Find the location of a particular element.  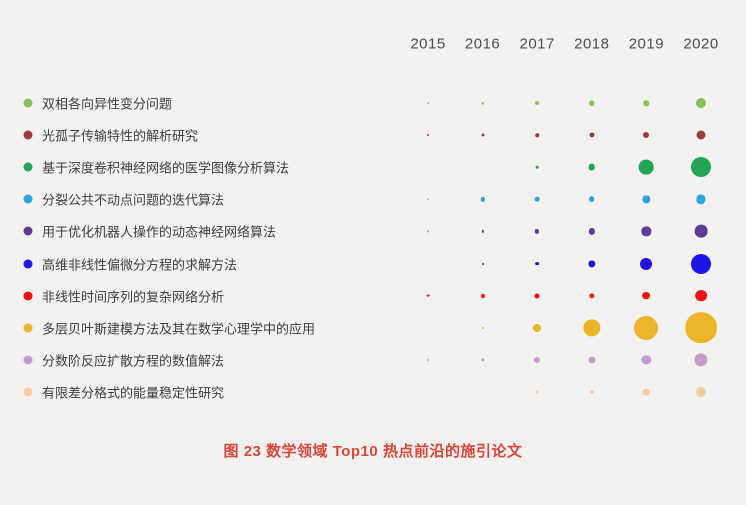

year-label-2020: 2020 is located at coordinates (701, 44).